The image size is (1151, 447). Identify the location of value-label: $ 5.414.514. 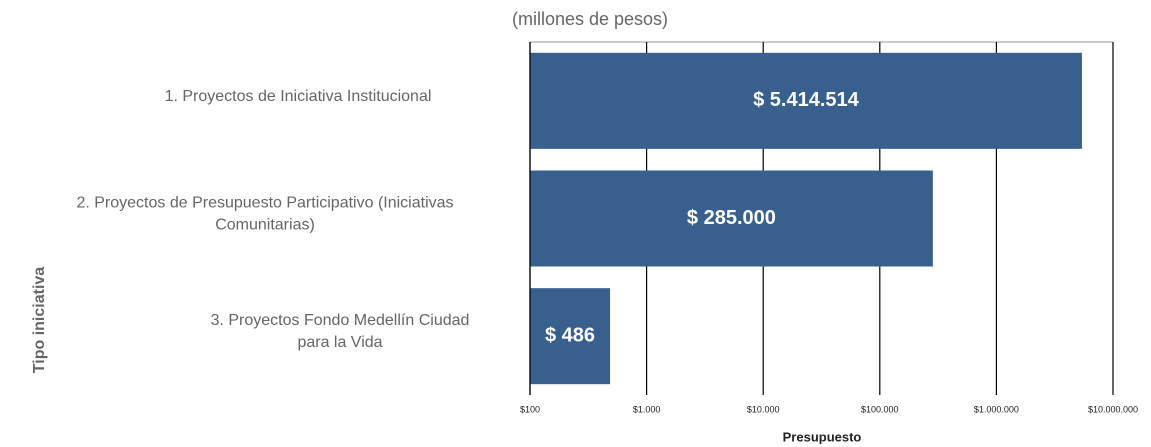
(806, 100).